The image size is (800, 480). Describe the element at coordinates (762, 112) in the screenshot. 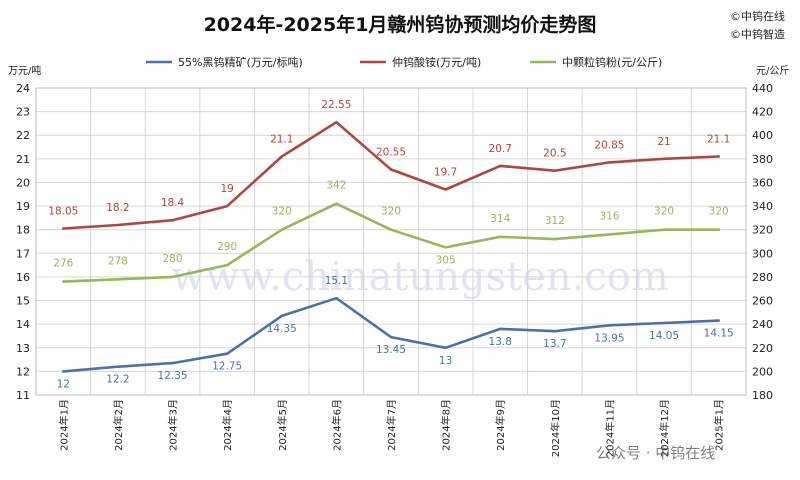

I see `y-right-tick-label: 420` at that location.